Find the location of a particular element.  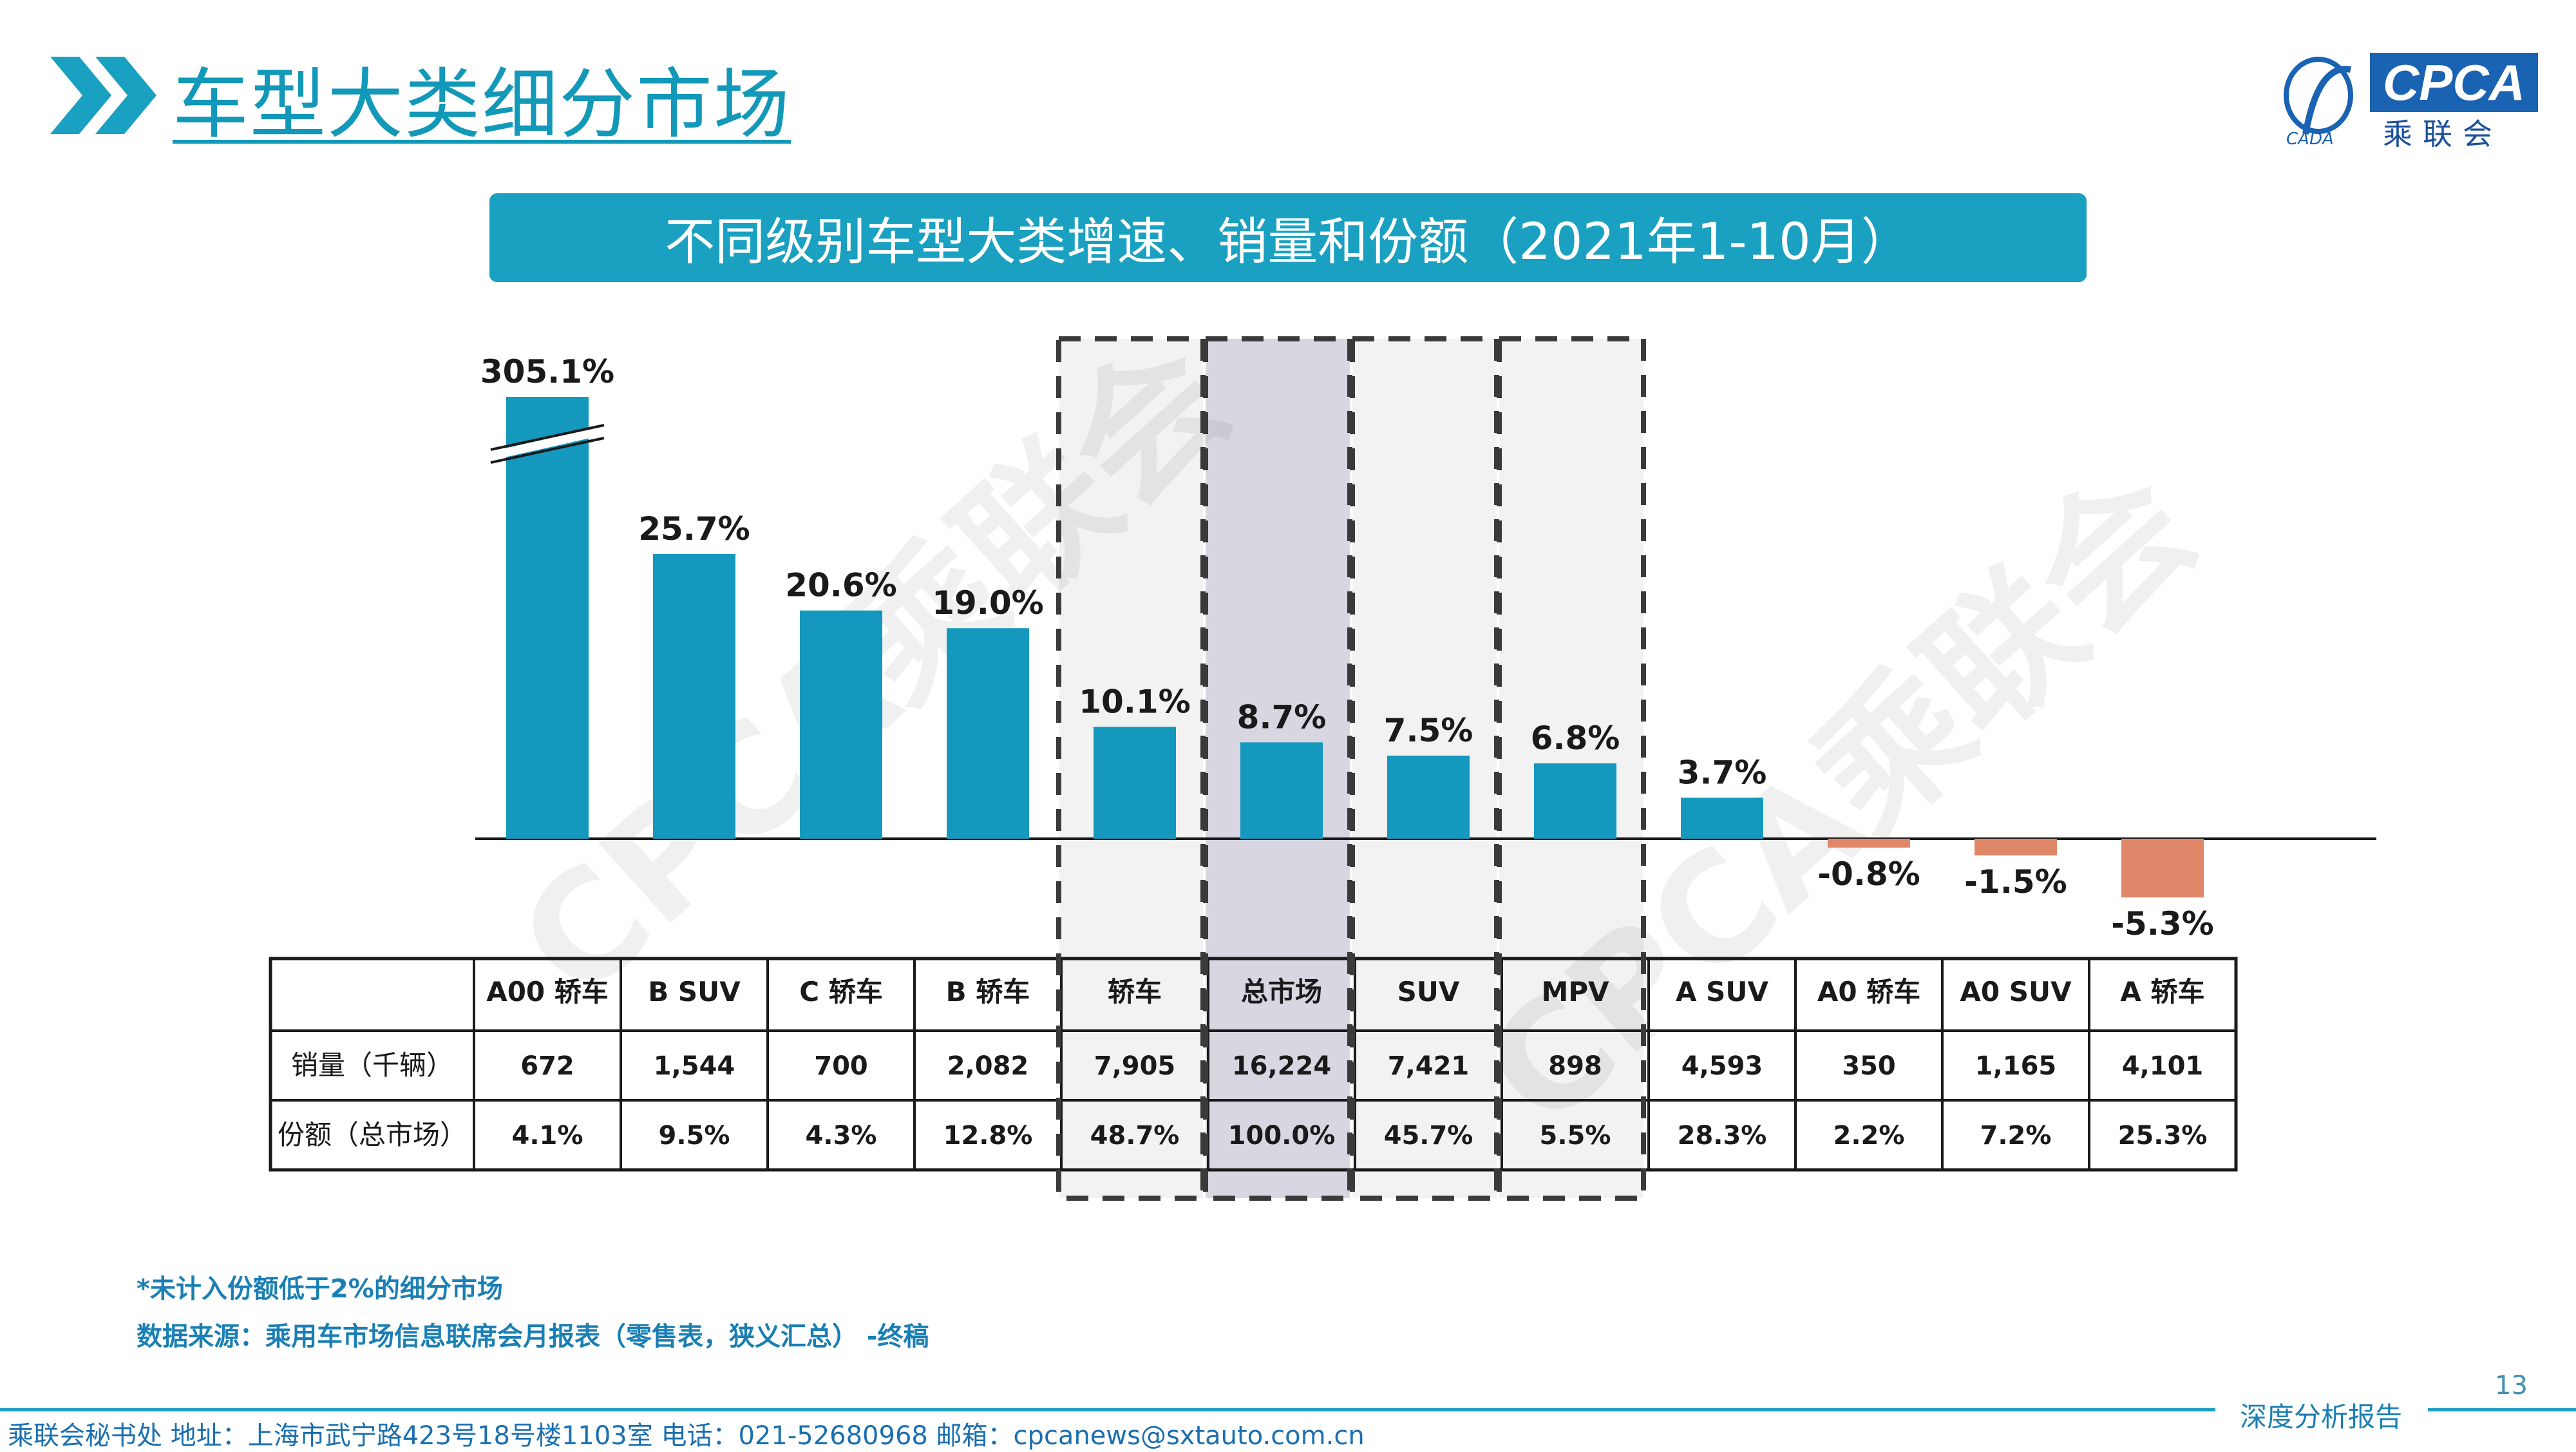

data-label-2: 20.6% is located at coordinates (841, 585).